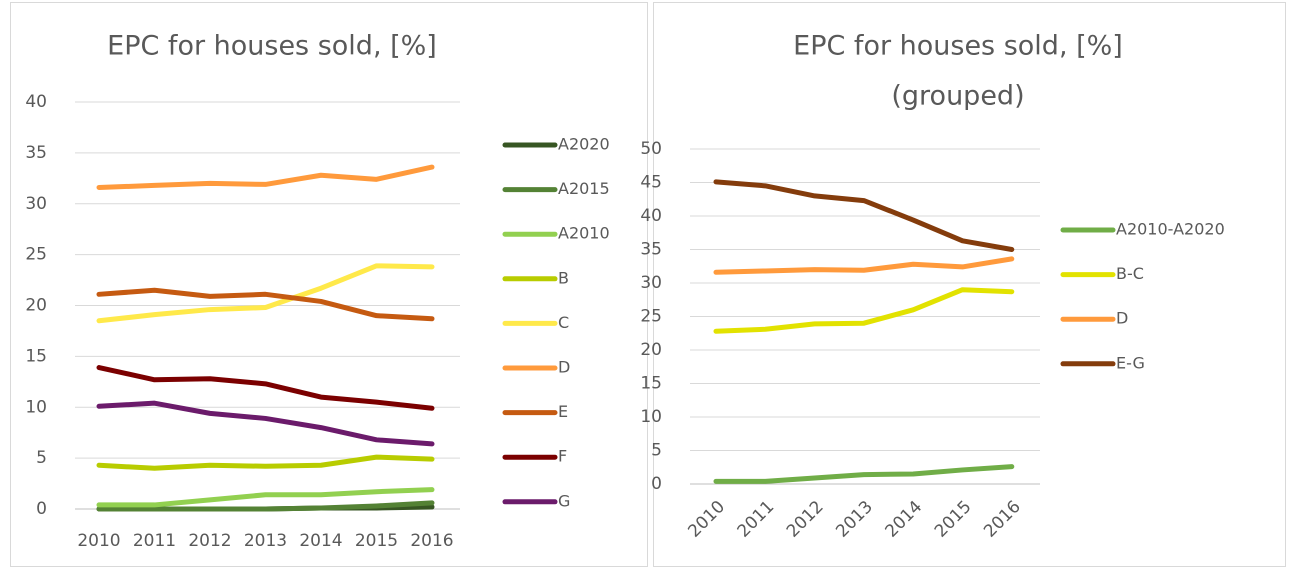 This screenshot has height=569, width=1291. I want to click on x-tick-label: 2010, so click(98, 541).